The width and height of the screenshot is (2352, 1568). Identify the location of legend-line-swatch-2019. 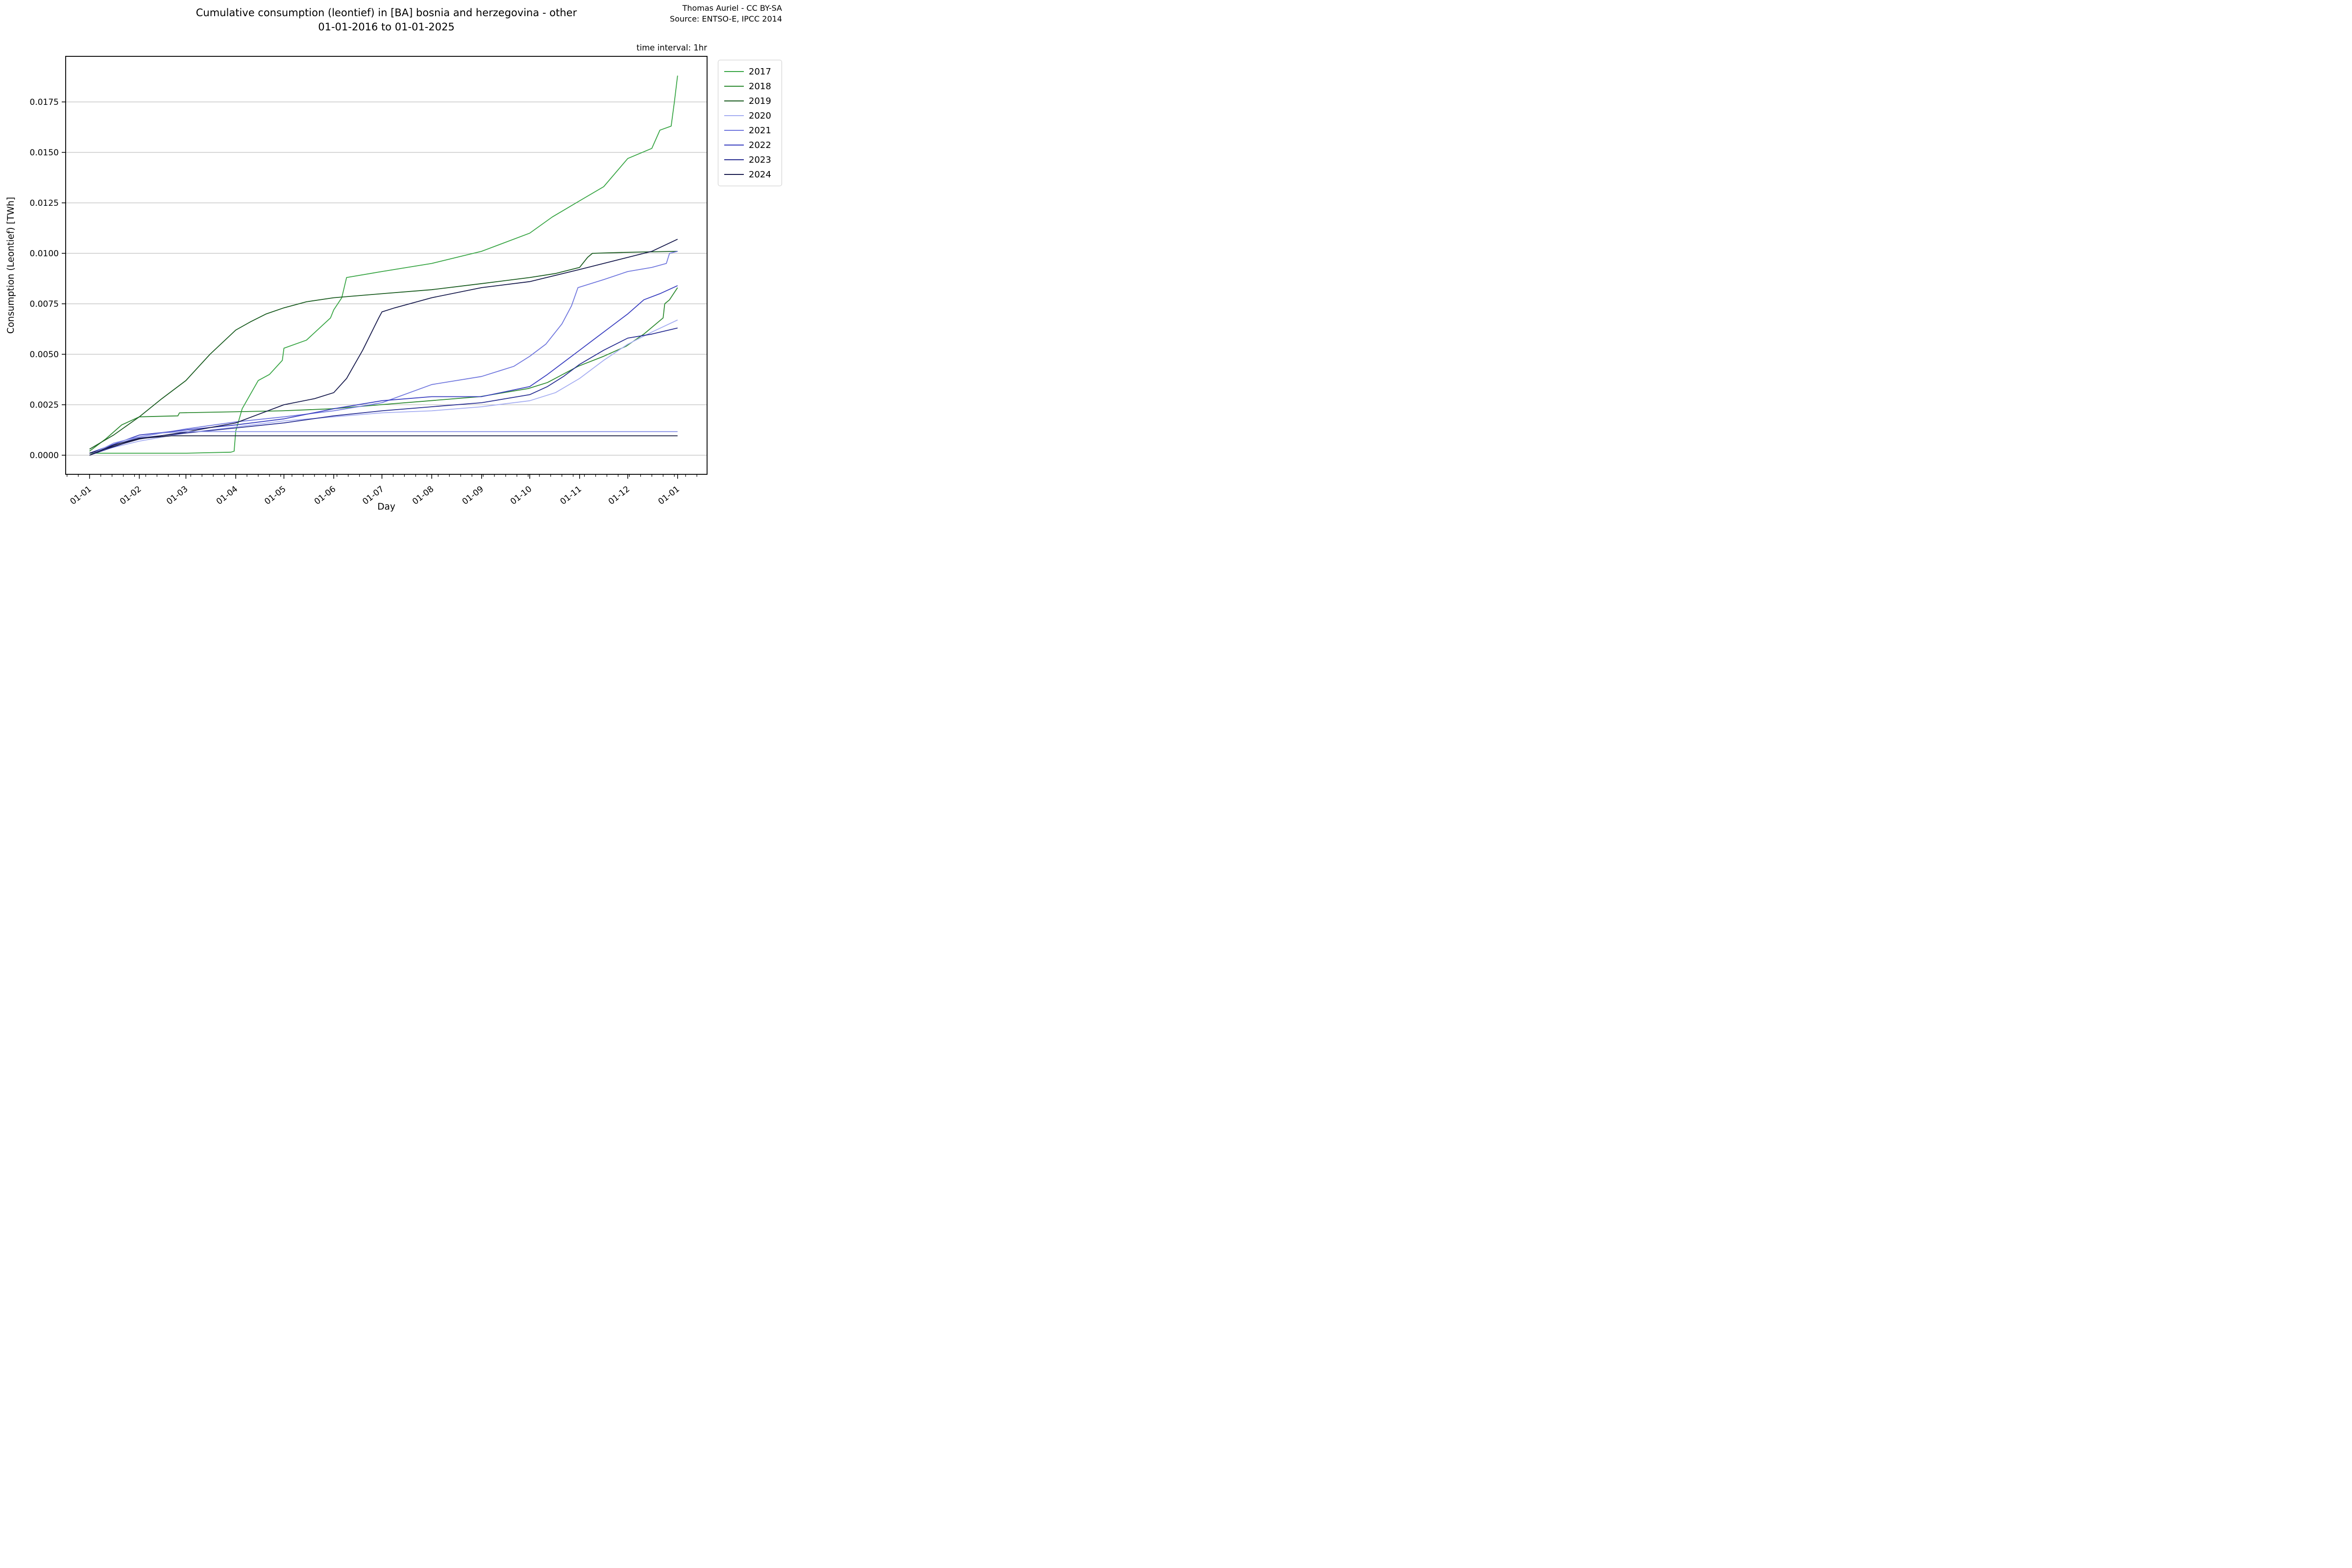
(734, 100).